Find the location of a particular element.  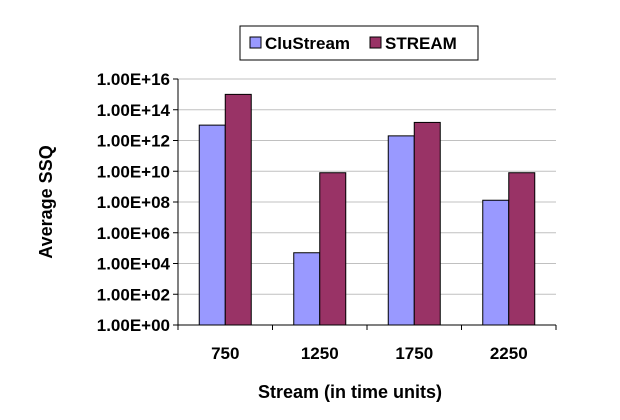

y-tick-label: 1.00E+10 is located at coordinates (133, 171).